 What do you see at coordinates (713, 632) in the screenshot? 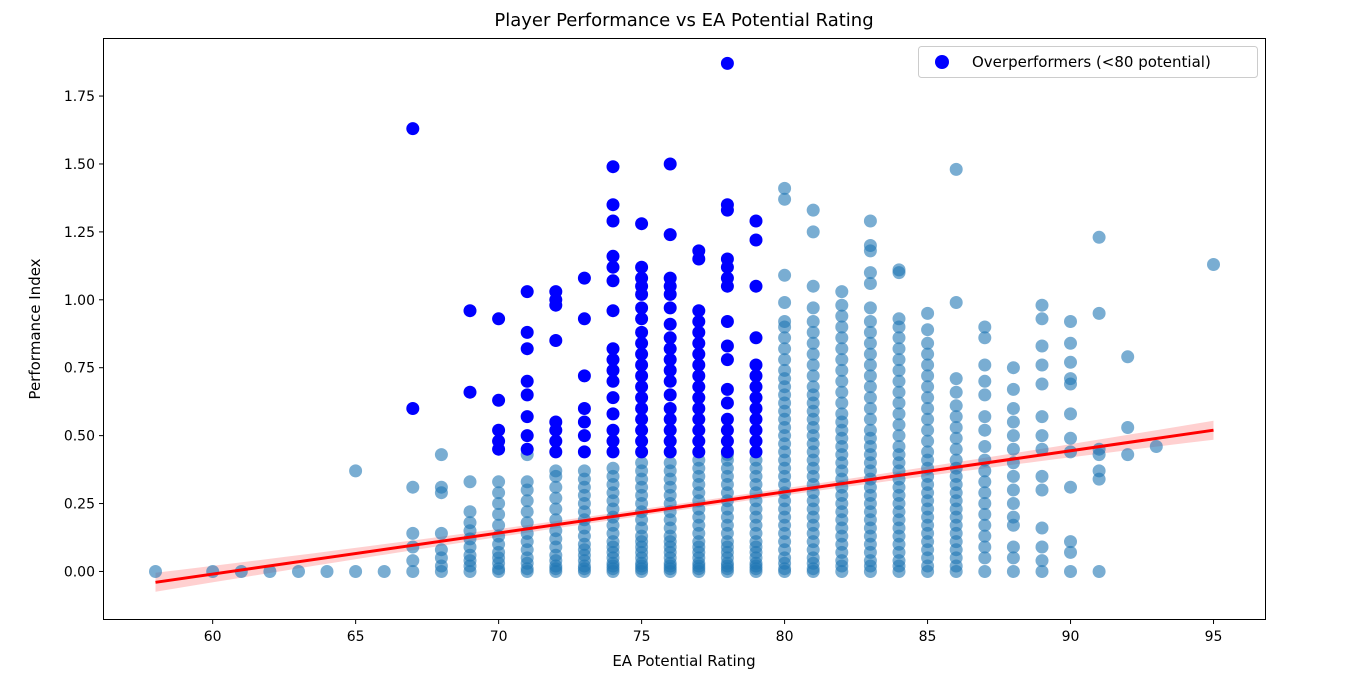
I see `x-axis-ticks: 60 65 70 75 80 85 90 95` at bounding box center [713, 632].